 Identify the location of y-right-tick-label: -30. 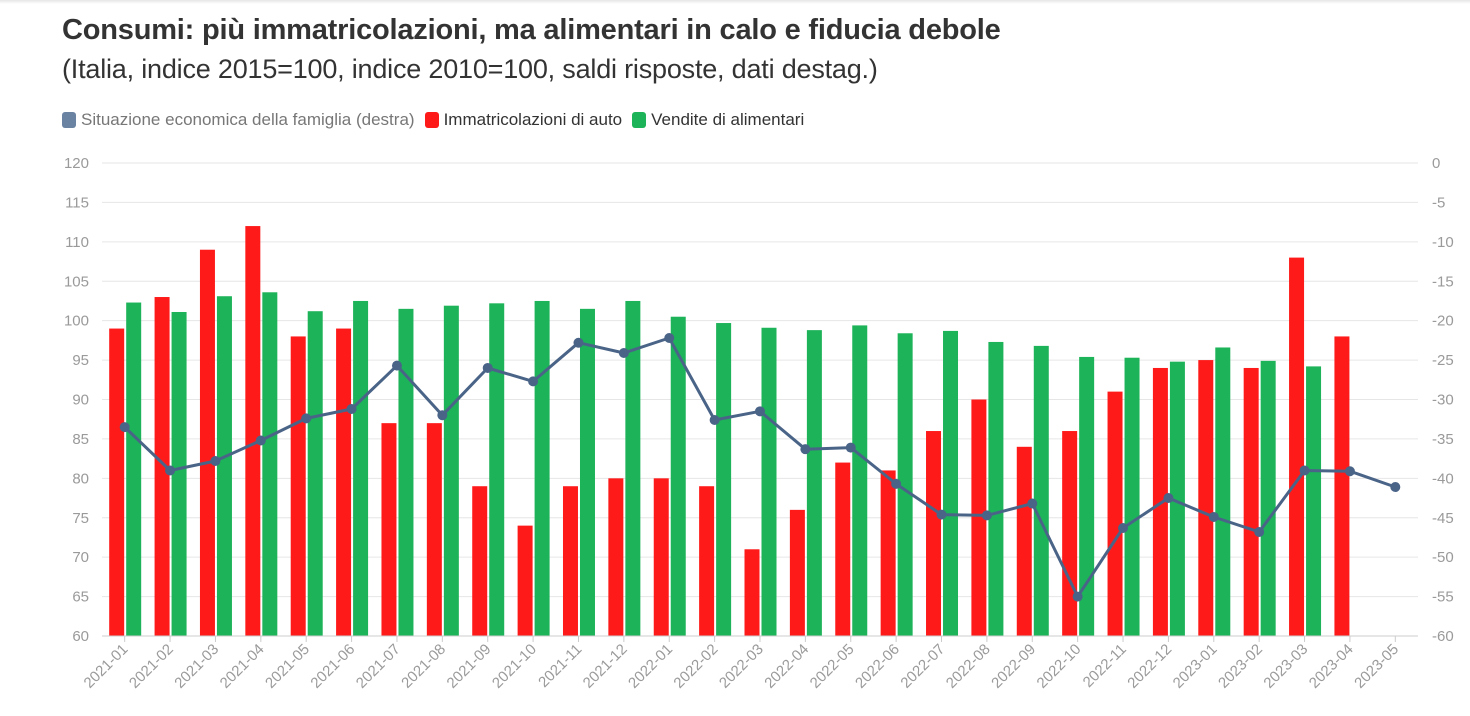
(1443, 400).